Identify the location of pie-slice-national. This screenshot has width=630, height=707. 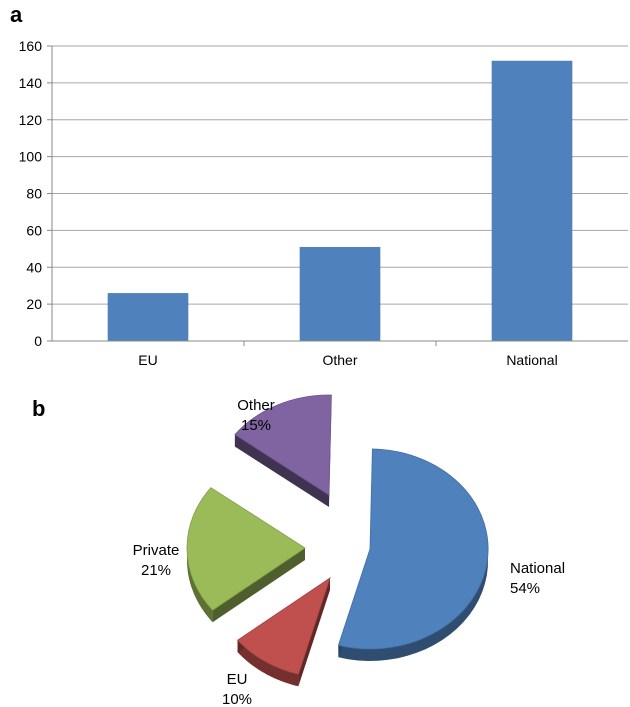
(413, 549).